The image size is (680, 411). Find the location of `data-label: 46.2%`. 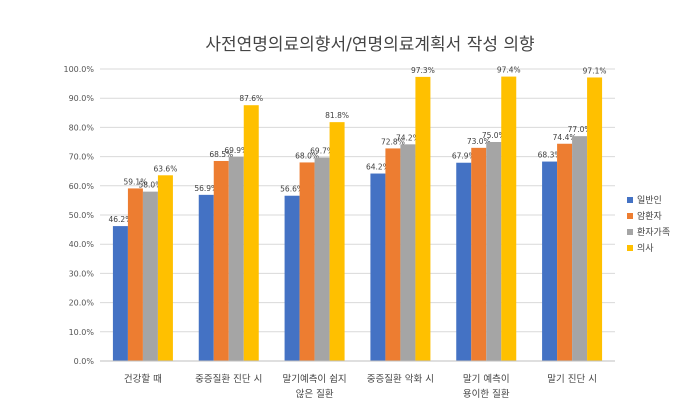

data-label: 46.2% is located at coordinates (121, 219).